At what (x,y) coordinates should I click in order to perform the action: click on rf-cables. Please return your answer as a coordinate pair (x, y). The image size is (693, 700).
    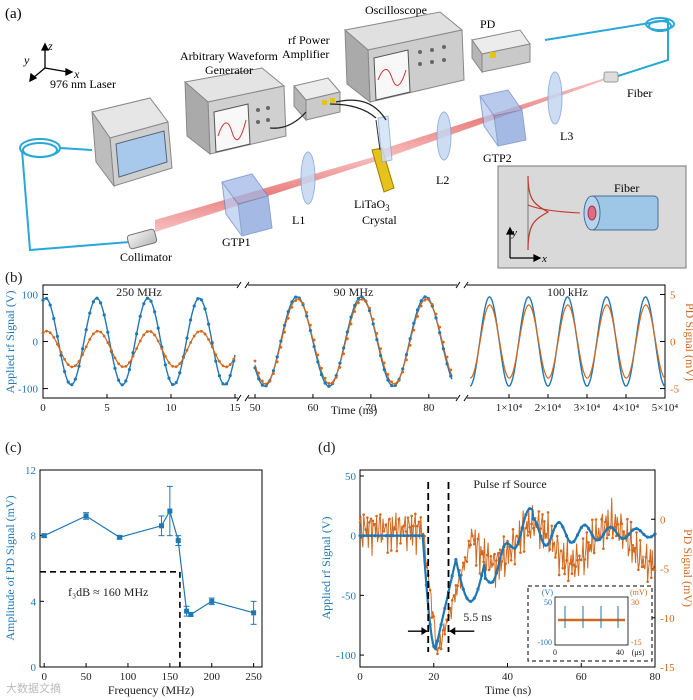
    Looking at the image, I should click on (328, 114).